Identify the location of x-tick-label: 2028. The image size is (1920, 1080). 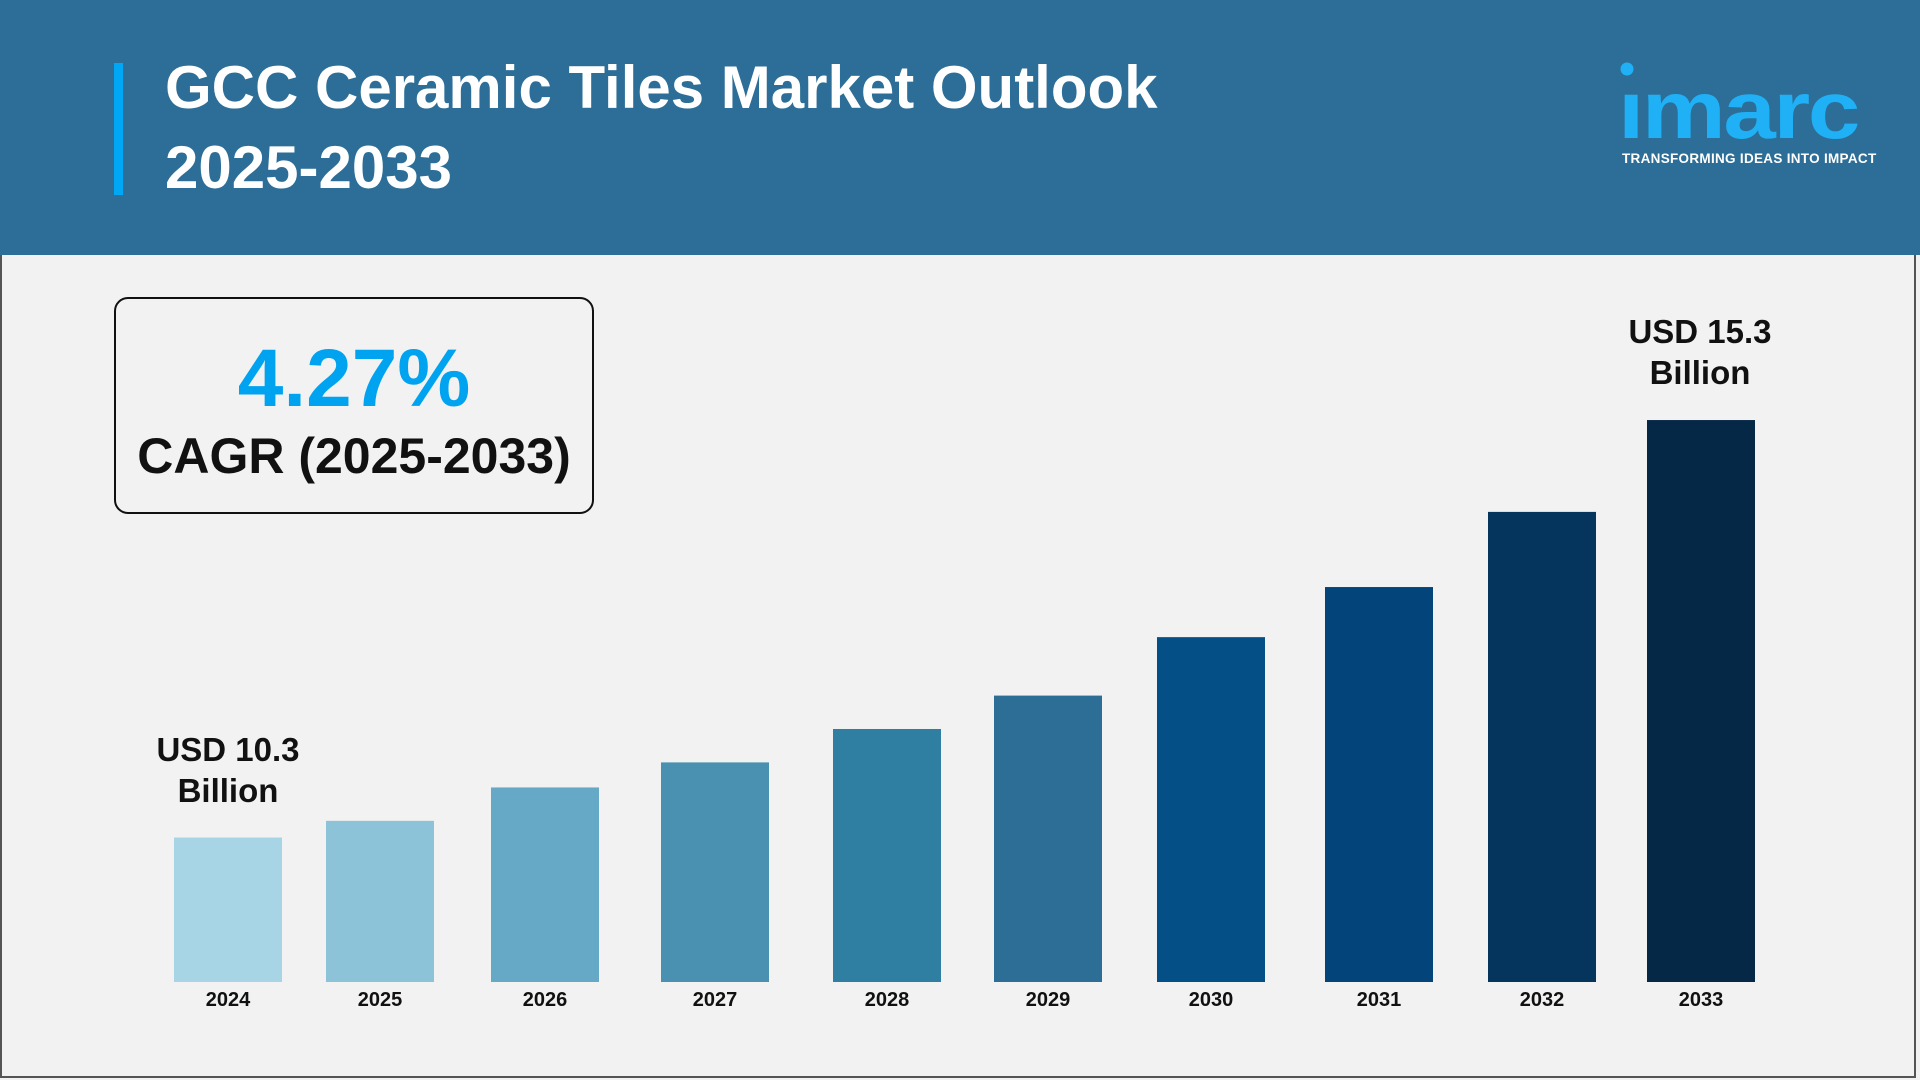
(887, 1000).